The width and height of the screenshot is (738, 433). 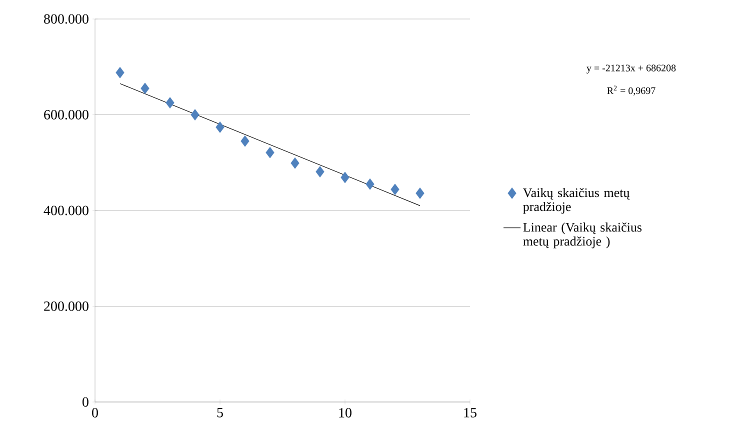 What do you see at coordinates (220, 413) in the screenshot?
I see `x-tick-label: 5` at bounding box center [220, 413].